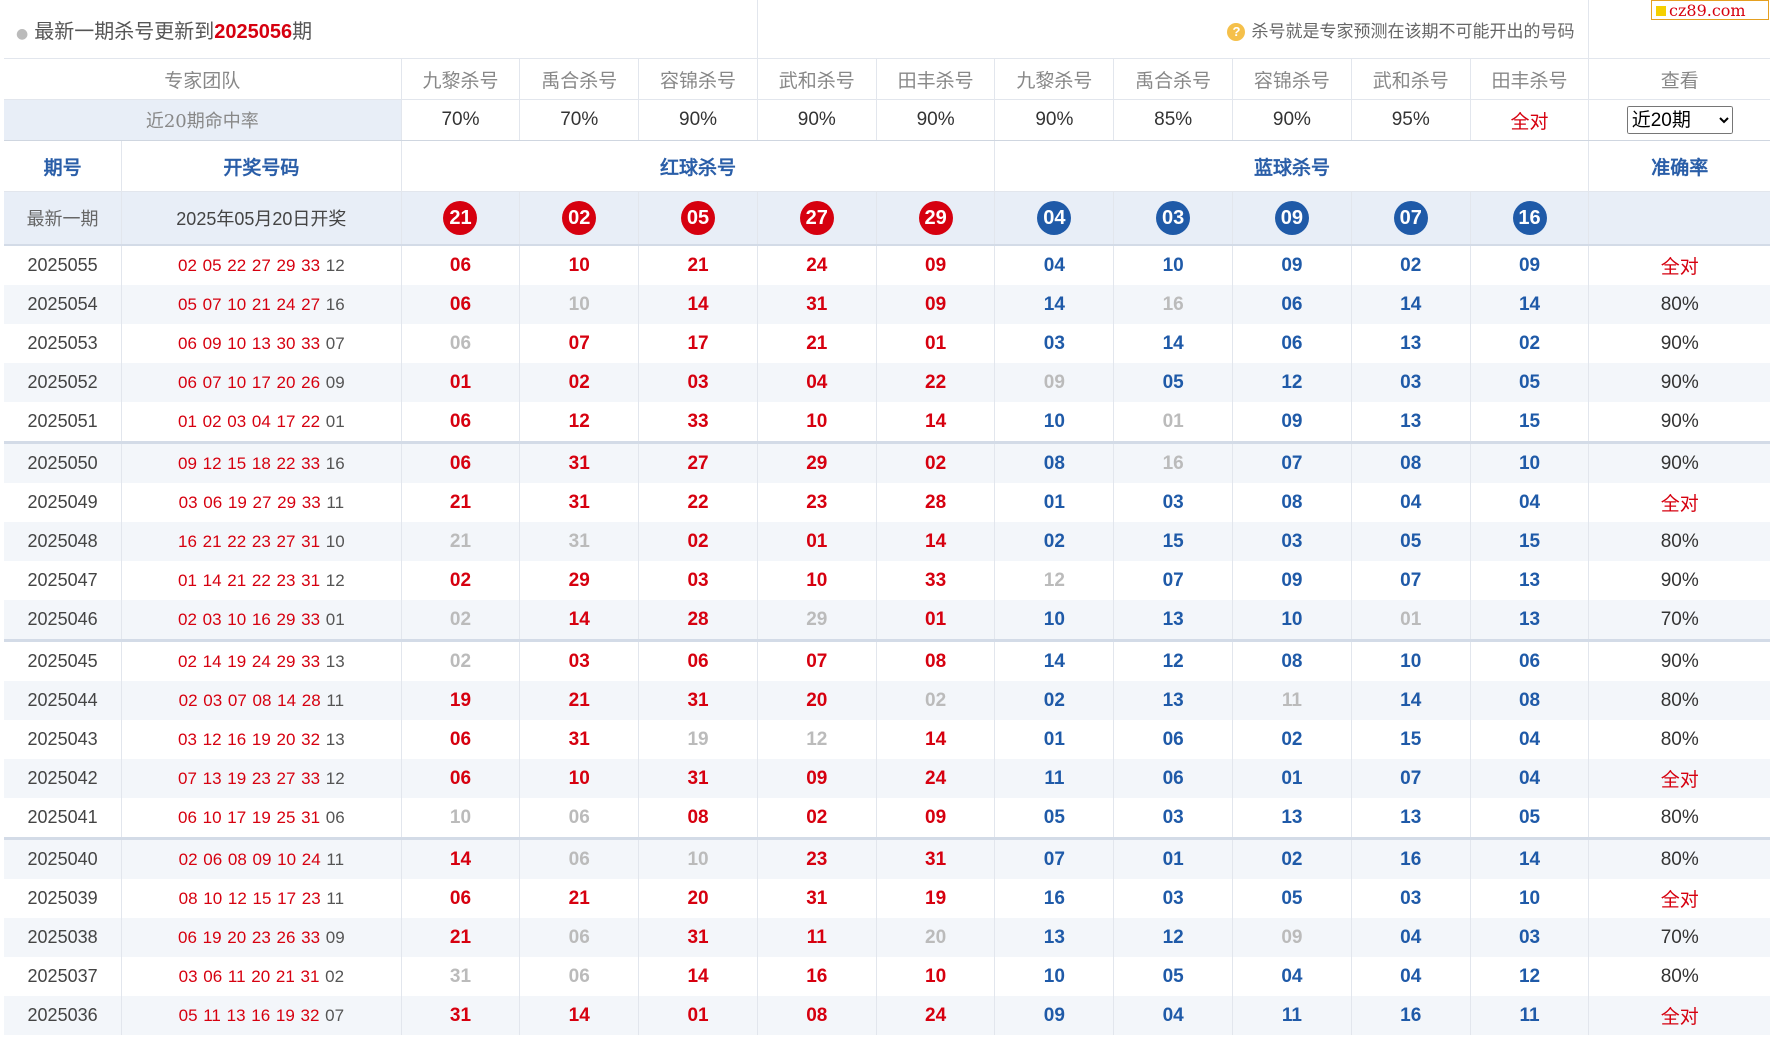 The width and height of the screenshot is (1773, 1038). I want to click on expert-hit-rate: 70%, so click(460, 120).